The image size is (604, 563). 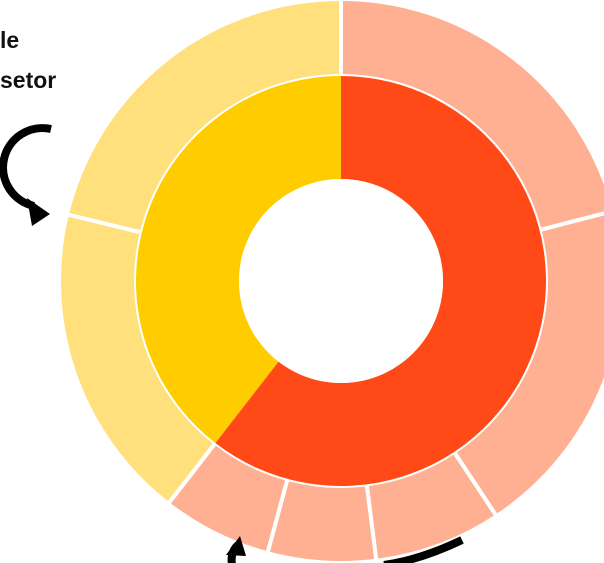 I want to click on label-text-line-2: setor, so click(x=28, y=80).